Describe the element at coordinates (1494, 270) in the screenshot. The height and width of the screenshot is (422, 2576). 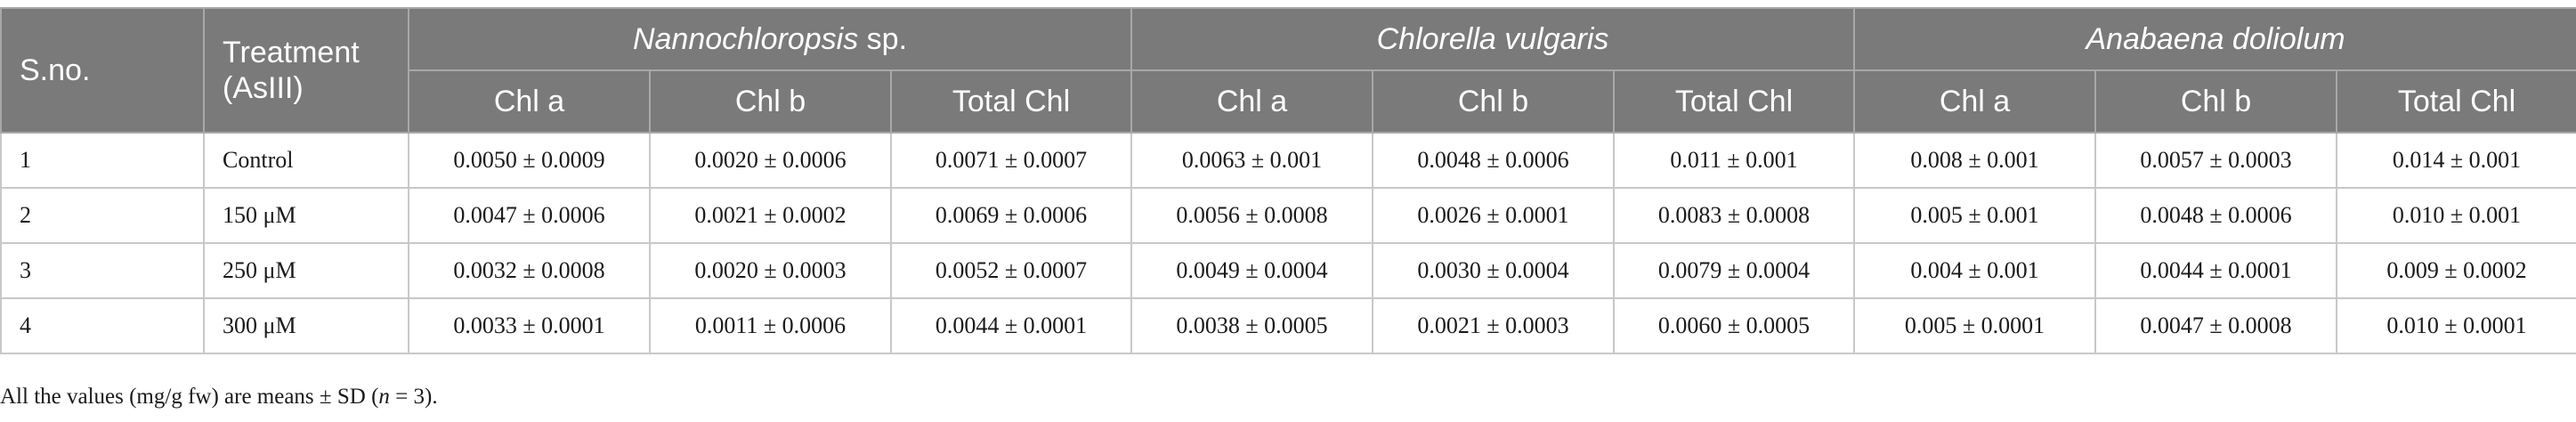
I see `cell-value: 0.0030 ± 0.0004` at that location.